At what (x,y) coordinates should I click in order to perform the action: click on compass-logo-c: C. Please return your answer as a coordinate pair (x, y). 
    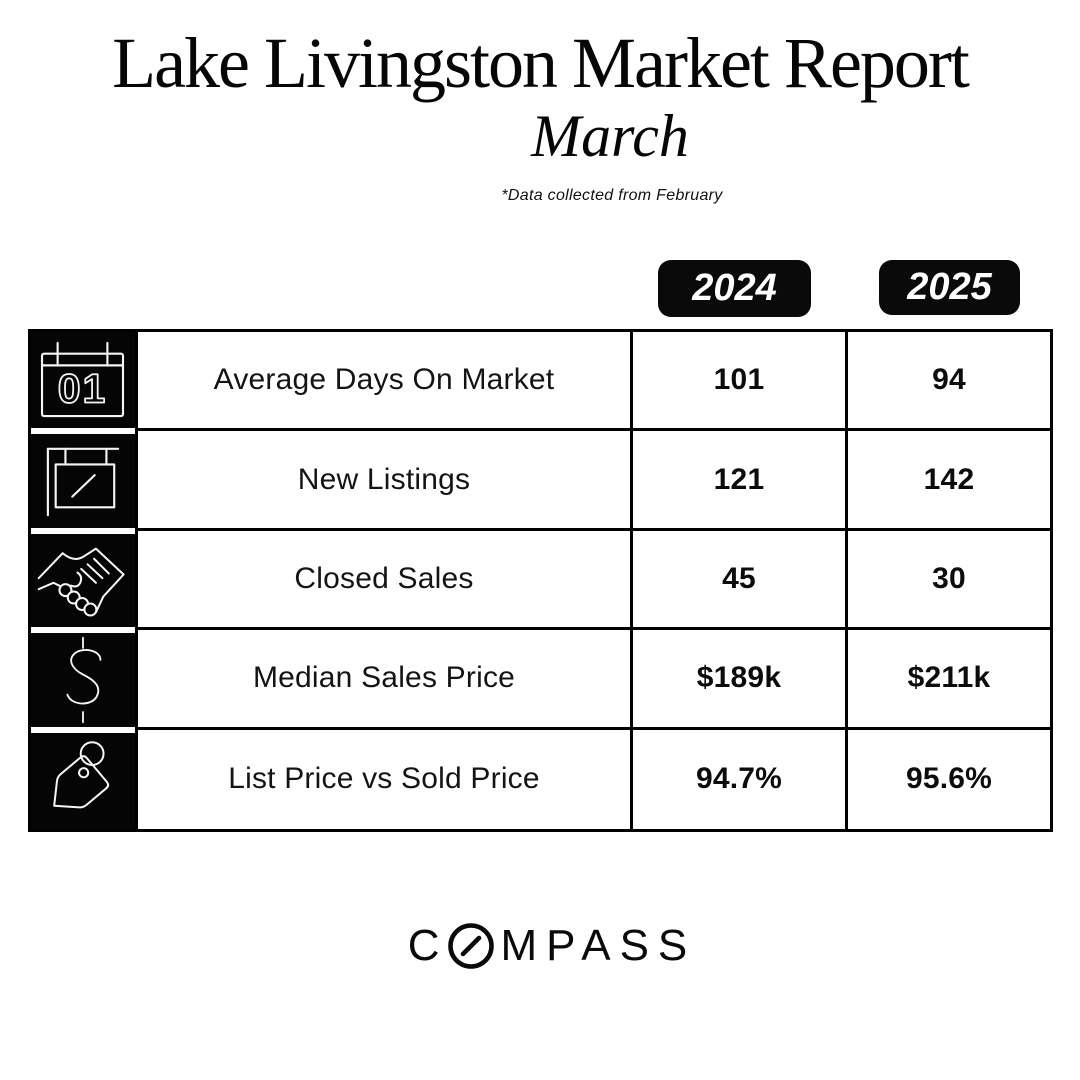
    Looking at the image, I should click on (428, 945).